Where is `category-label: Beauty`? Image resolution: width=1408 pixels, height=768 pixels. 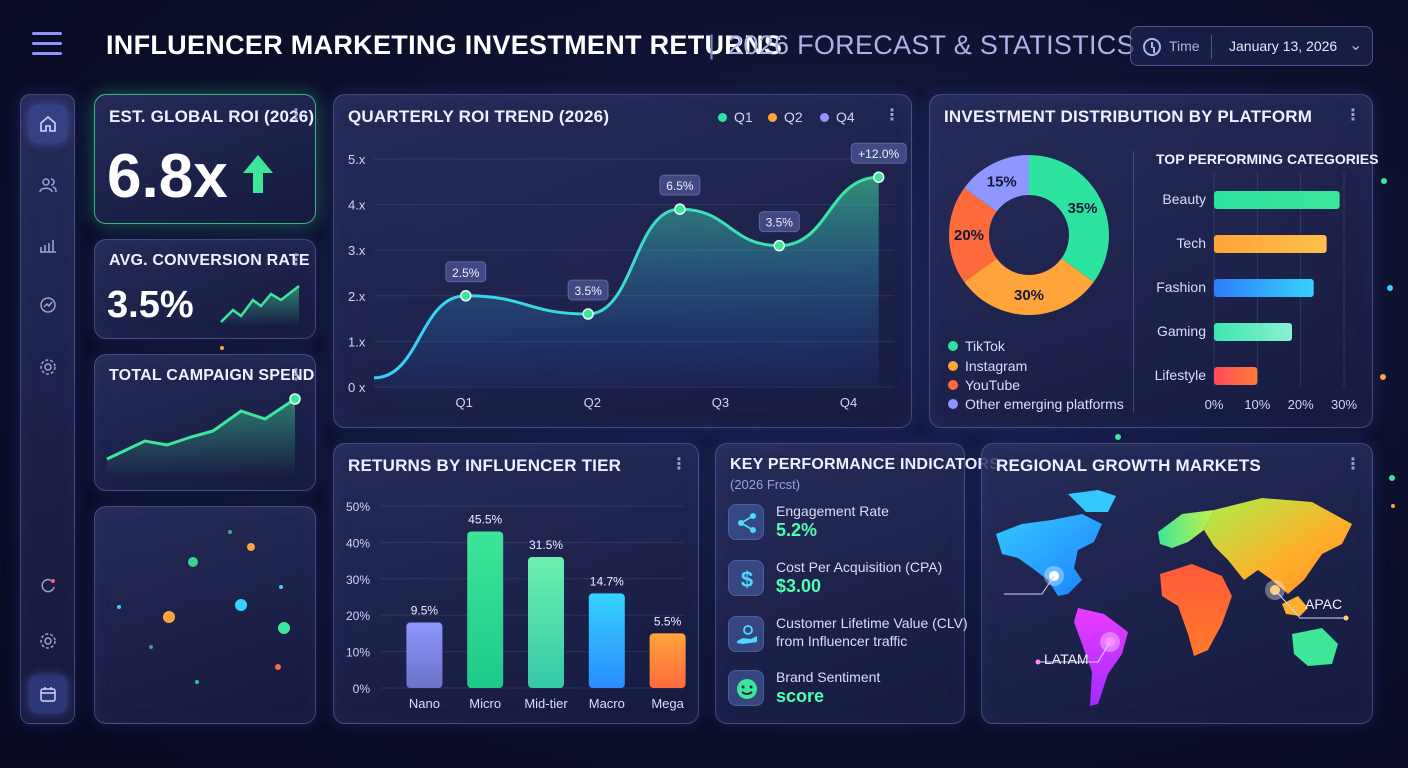 category-label: Beauty is located at coordinates (1184, 199).